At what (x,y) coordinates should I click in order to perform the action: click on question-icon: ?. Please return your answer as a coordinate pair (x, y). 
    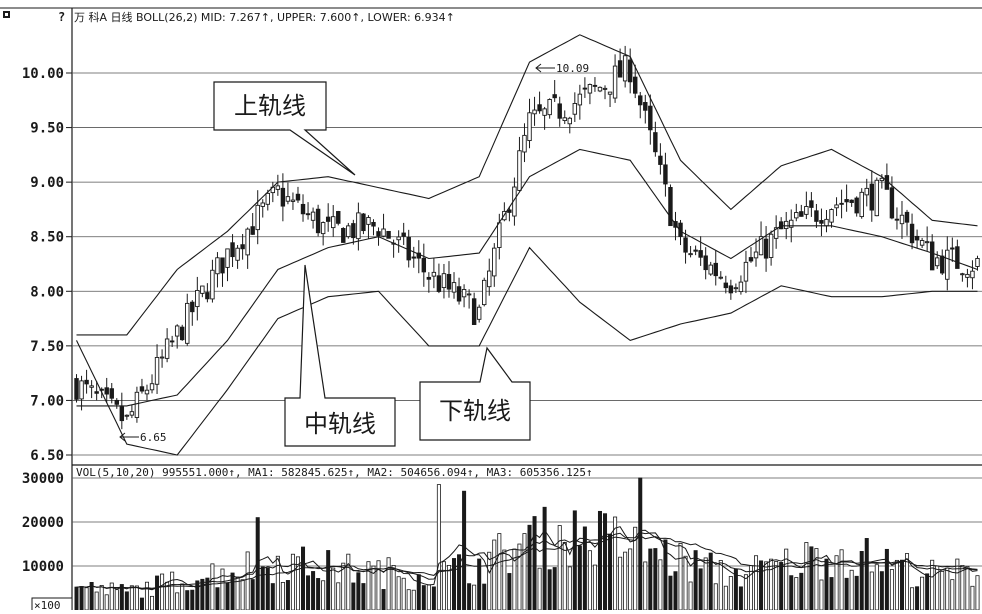
    Looking at the image, I should click on (61, 17).